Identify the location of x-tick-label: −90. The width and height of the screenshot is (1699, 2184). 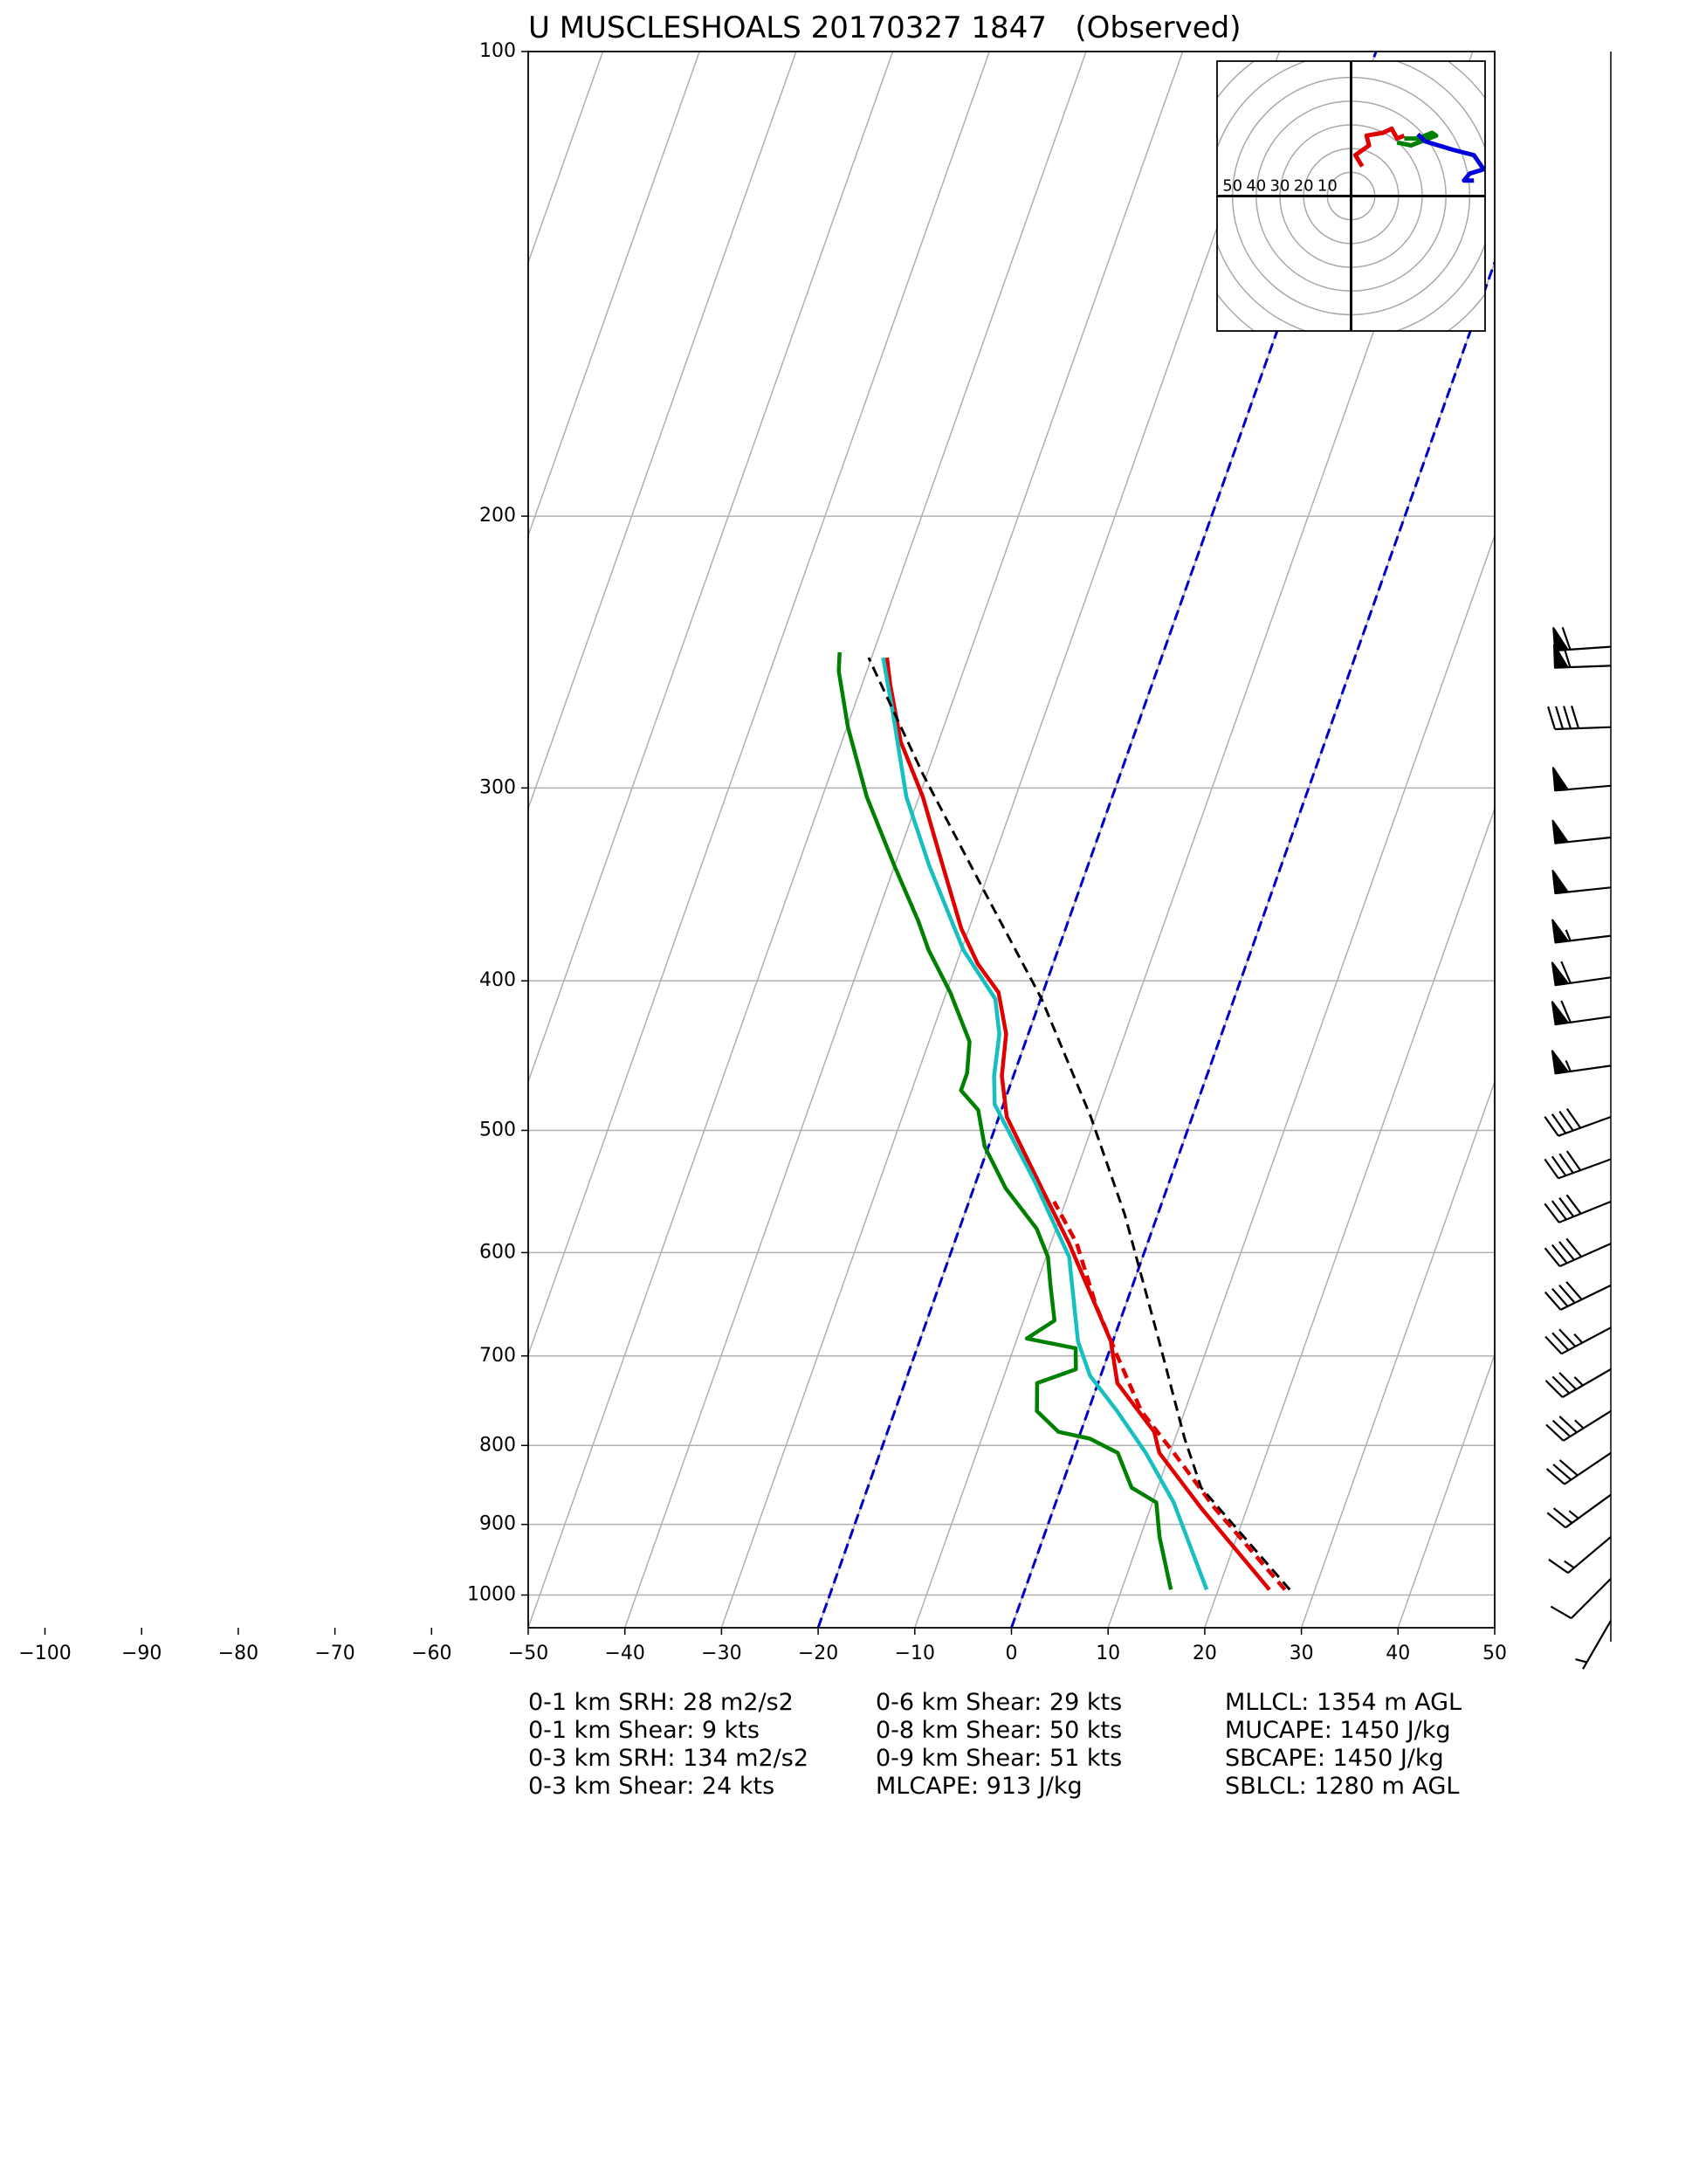
(141, 1653).